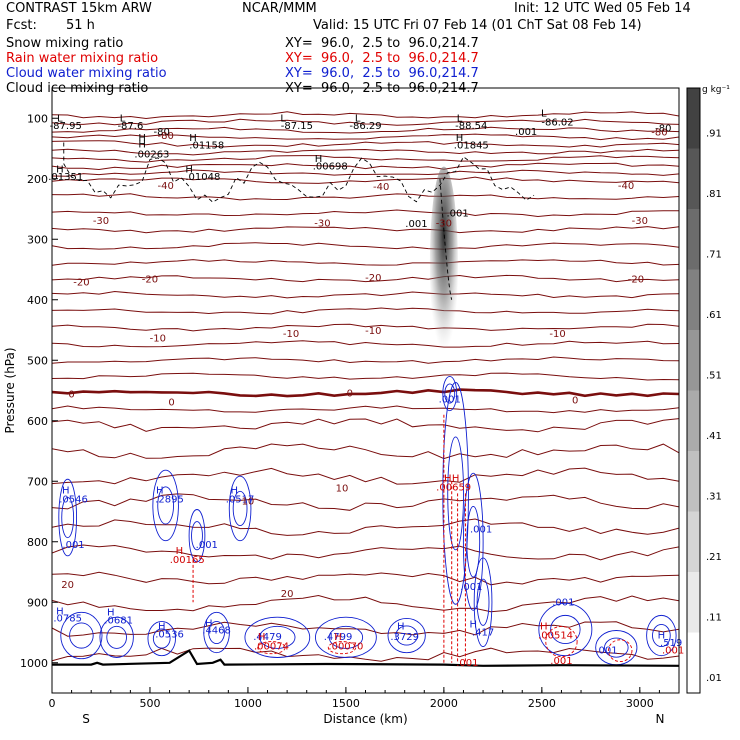 The width and height of the screenshot is (740, 740). Describe the element at coordinates (663, 129) in the screenshot. I see `snow-label: -80` at that location.